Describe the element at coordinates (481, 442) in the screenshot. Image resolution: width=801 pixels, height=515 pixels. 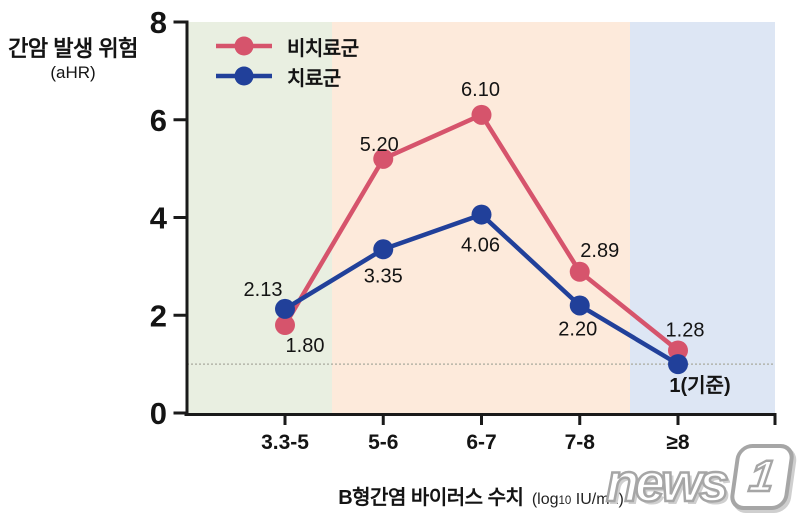
I see `x-tick-label: 6-7` at that location.